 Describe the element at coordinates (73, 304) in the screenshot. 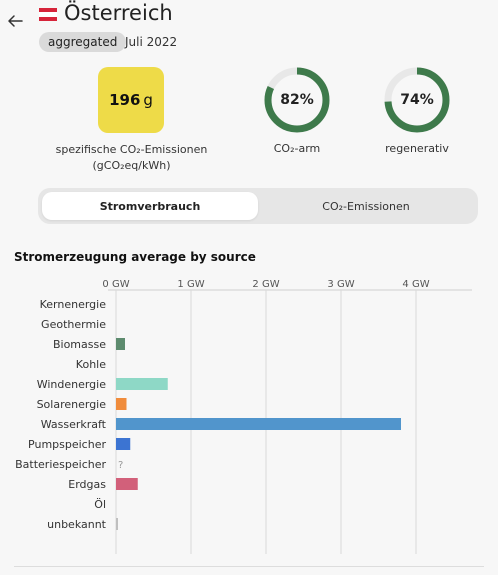

I see `category-label: Kernenergie` at that location.